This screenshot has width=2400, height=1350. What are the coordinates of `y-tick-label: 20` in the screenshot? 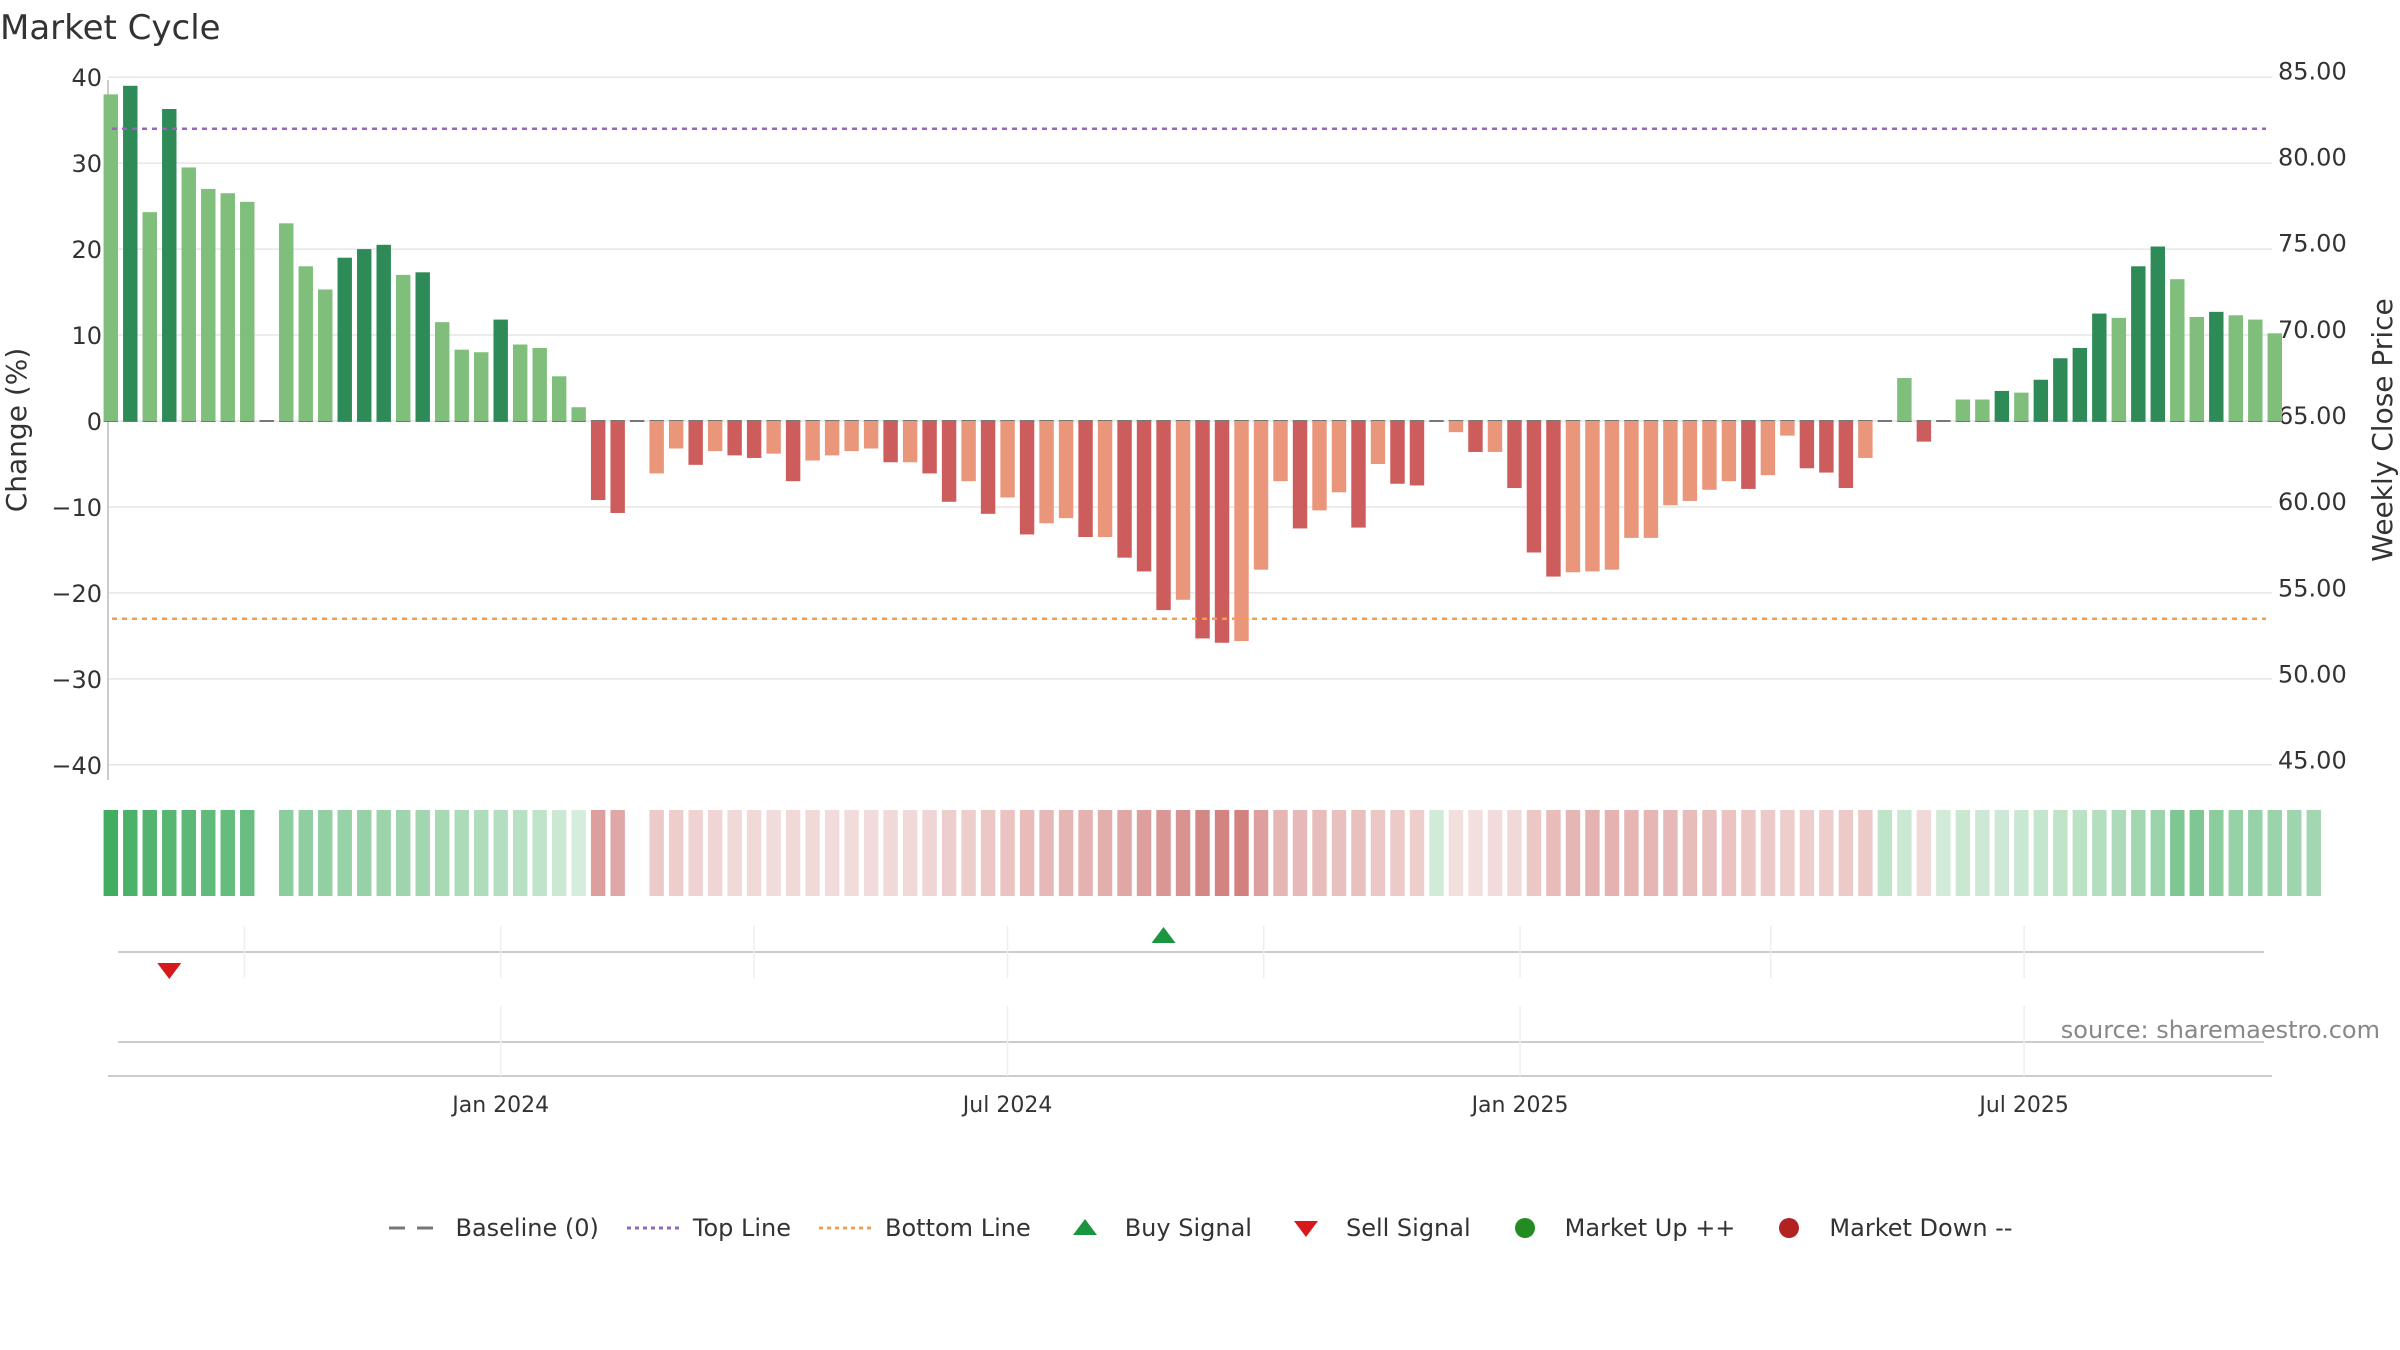 It's located at (86, 250).